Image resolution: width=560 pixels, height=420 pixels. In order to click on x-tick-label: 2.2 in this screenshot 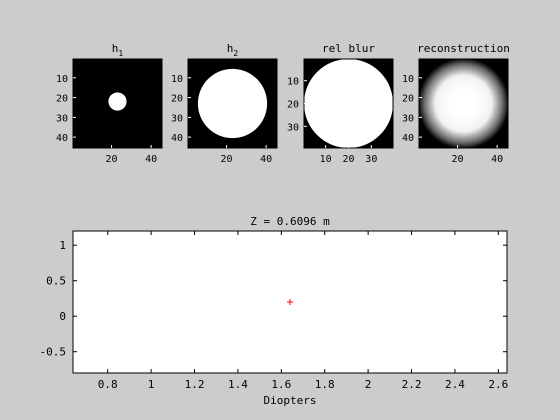, I will do `click(412, 384)`.